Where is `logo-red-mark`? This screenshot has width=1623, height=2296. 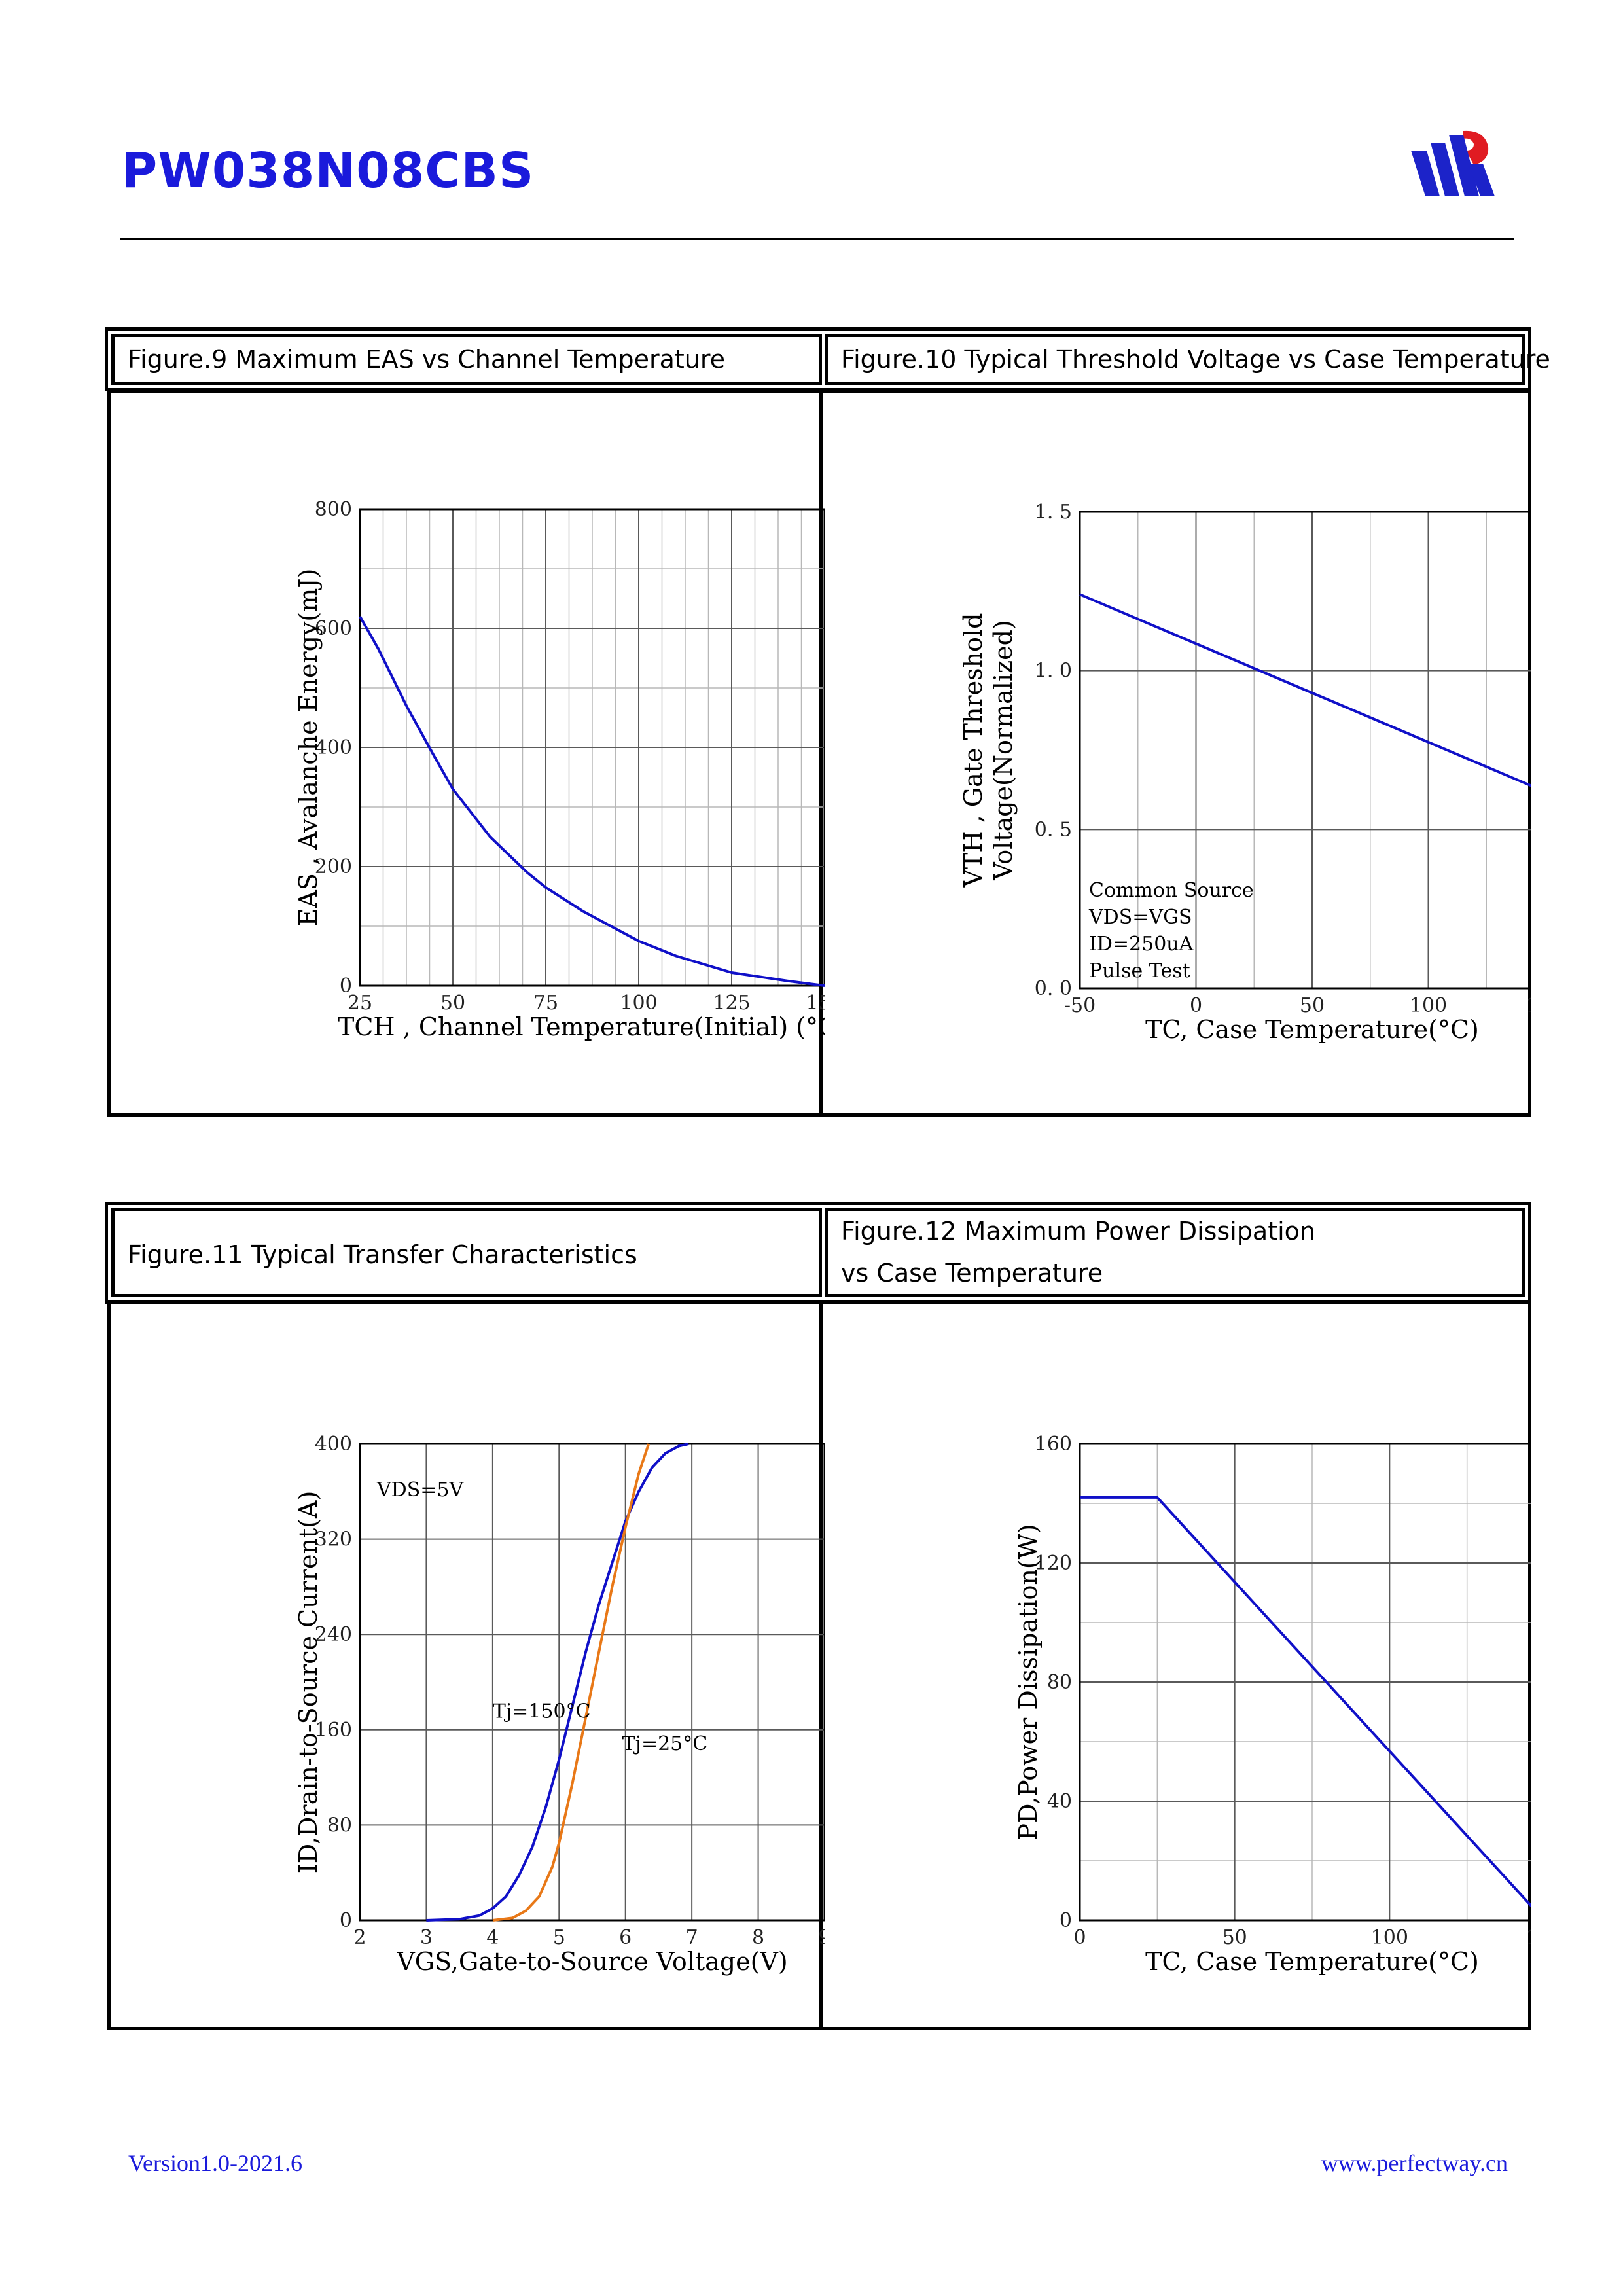 logo-red-mark is located at coordinates (1476, 147).